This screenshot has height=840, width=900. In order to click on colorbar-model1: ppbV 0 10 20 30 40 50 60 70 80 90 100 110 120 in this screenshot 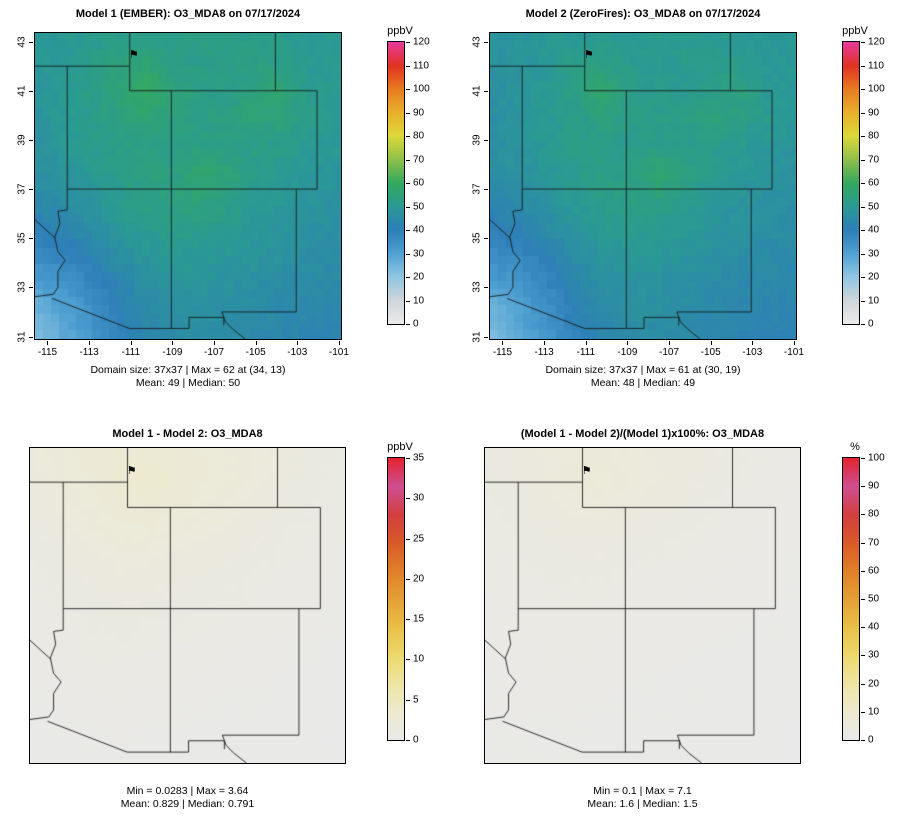, I will do `click(408, 177)`.